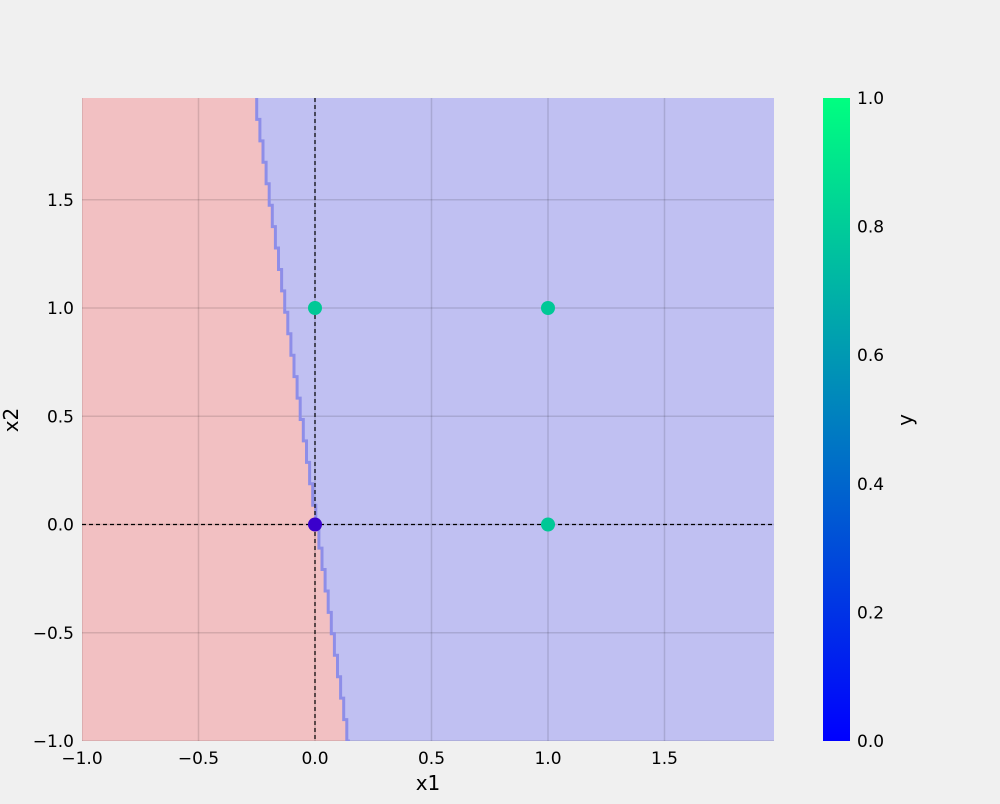  Describe the element at coordinates (431, 759) in the screenshot. I see `x-tick-label: 0.5` at that location.